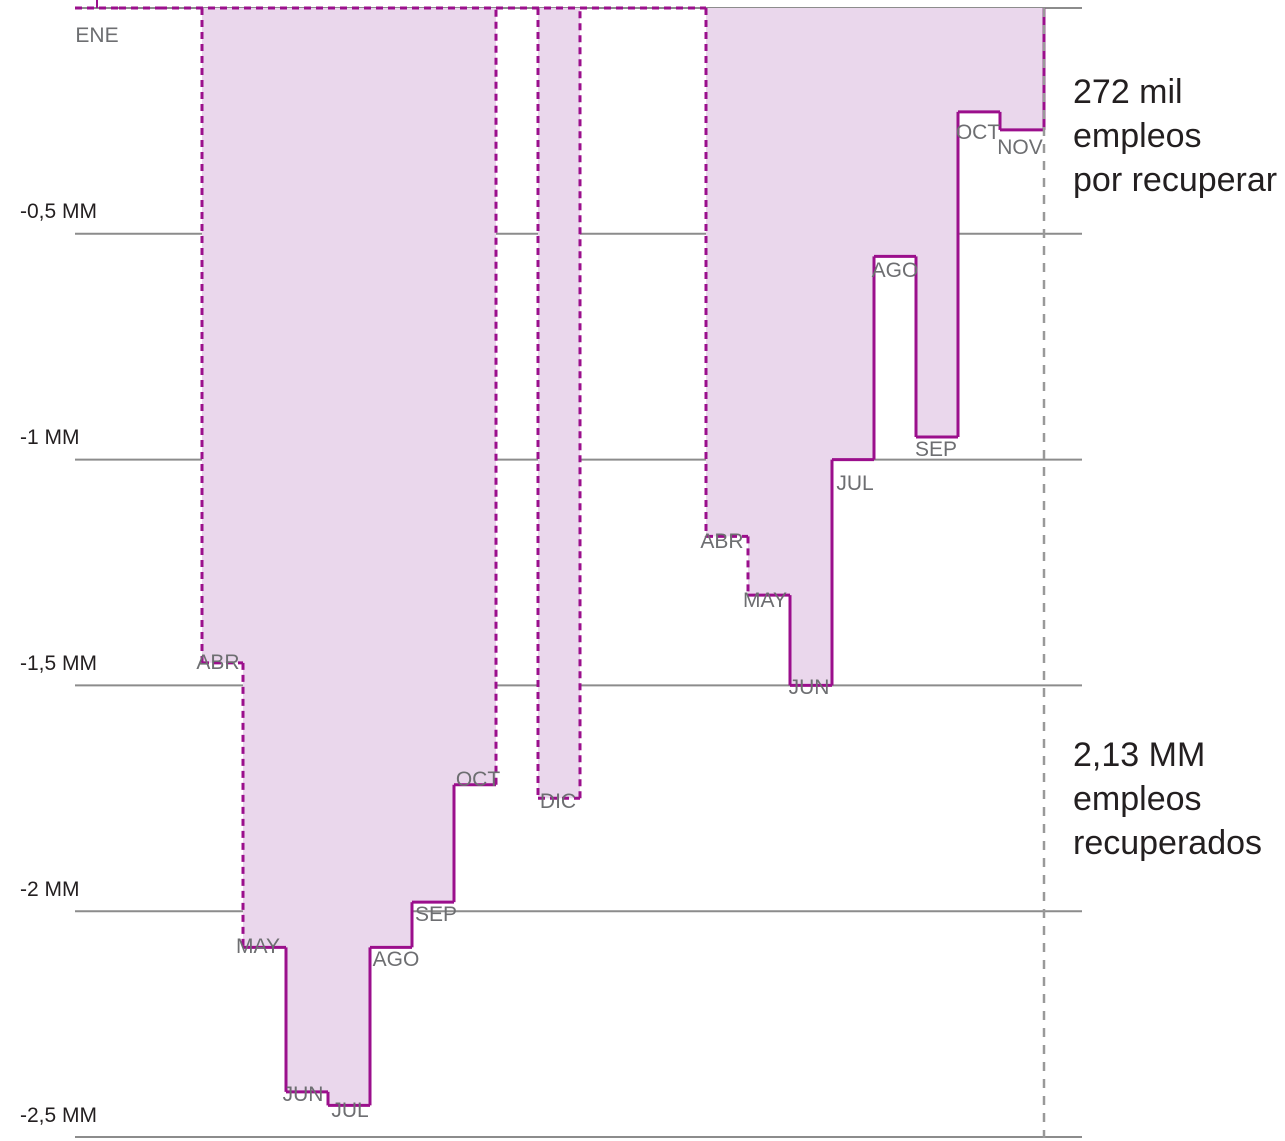  What do you see at coordinates (58, 1115) in the screenshot?
I see `ytick-label: -2,5 MM` at bounding box center [58, 1115].